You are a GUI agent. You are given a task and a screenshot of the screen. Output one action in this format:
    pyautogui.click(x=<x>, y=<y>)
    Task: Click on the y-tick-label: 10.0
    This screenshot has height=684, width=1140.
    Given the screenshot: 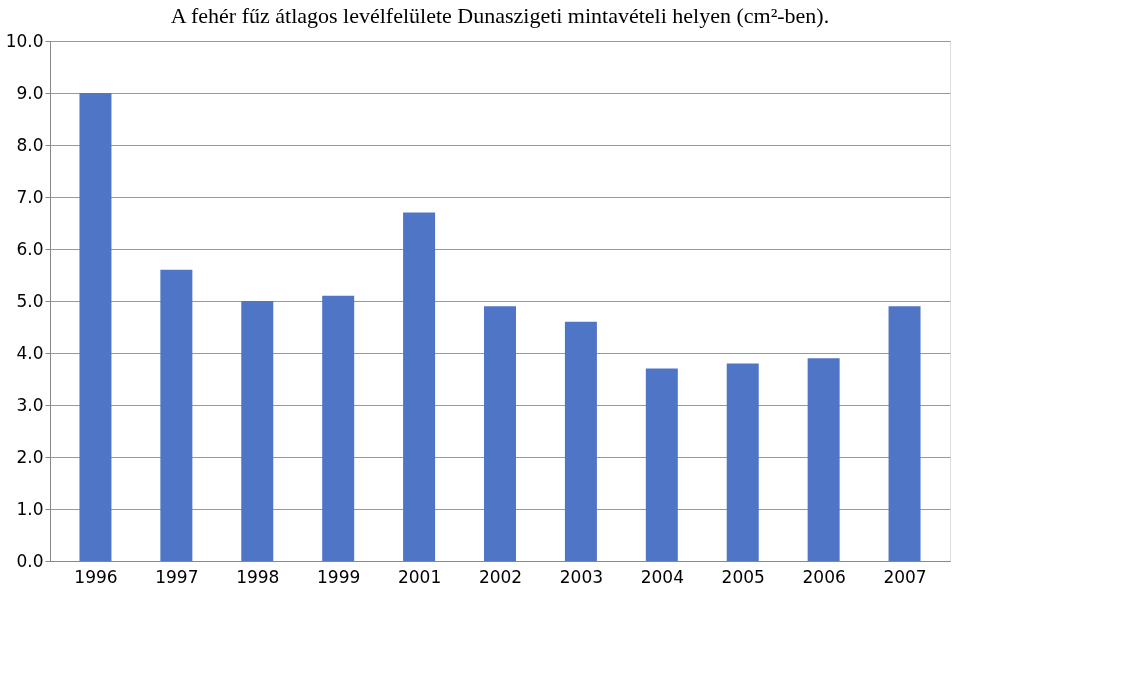 What is the action you would take?
    pyautogui.click(x=24, y=40)
    